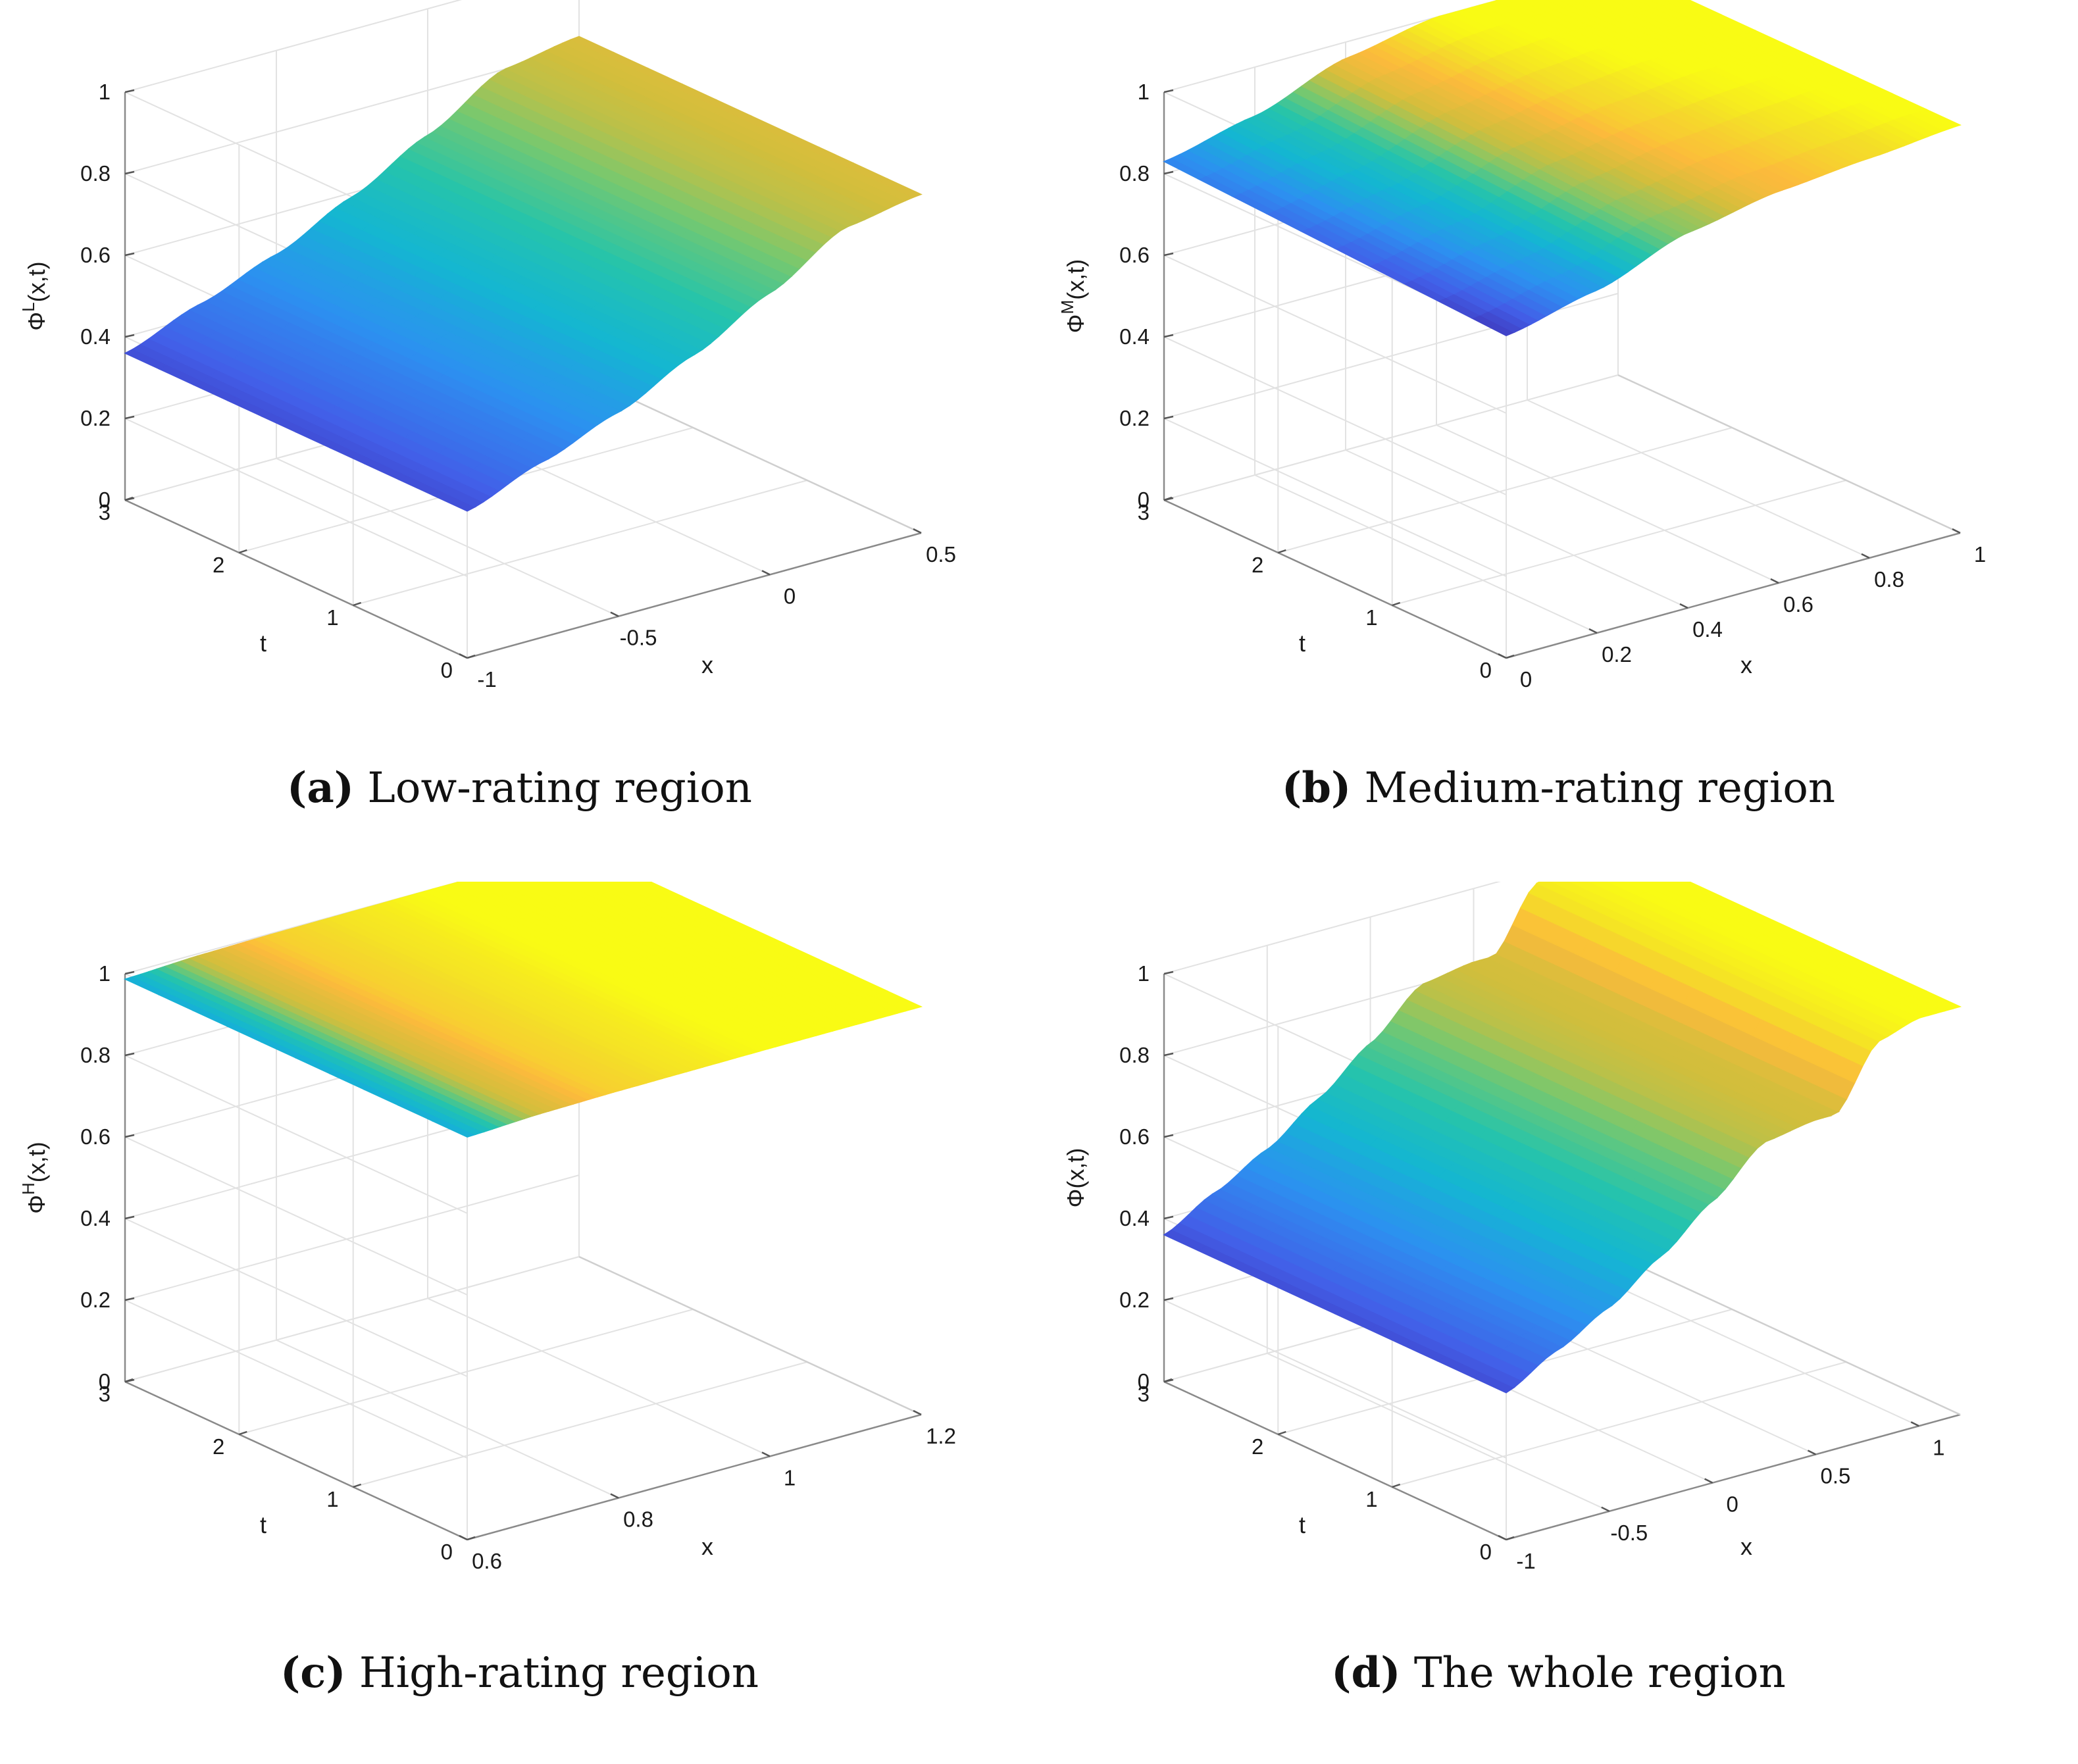  What do you see at coordinates (638, 638) in the screenshot?
I see `x-tick-label: -0.5` at bounding box center [638, 638].